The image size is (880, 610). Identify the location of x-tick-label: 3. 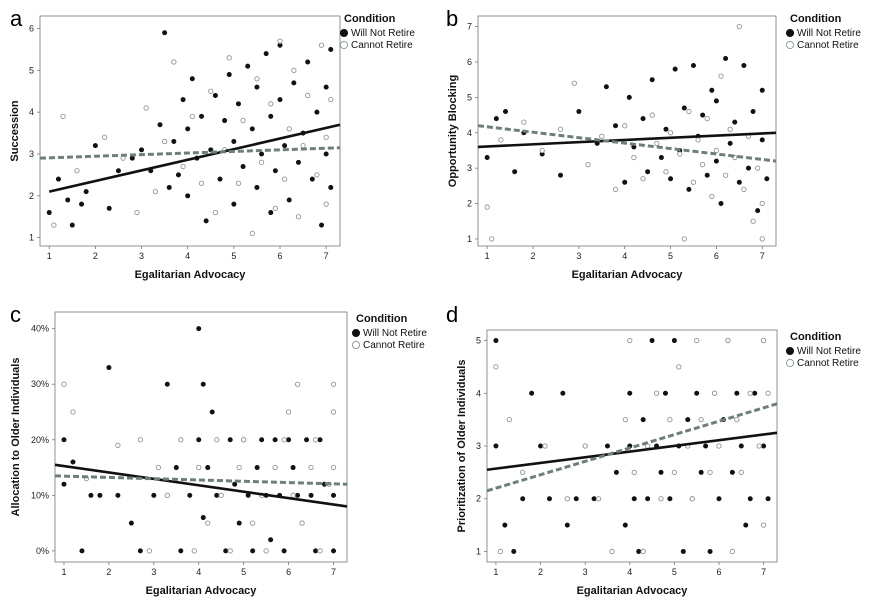
(585, 572).